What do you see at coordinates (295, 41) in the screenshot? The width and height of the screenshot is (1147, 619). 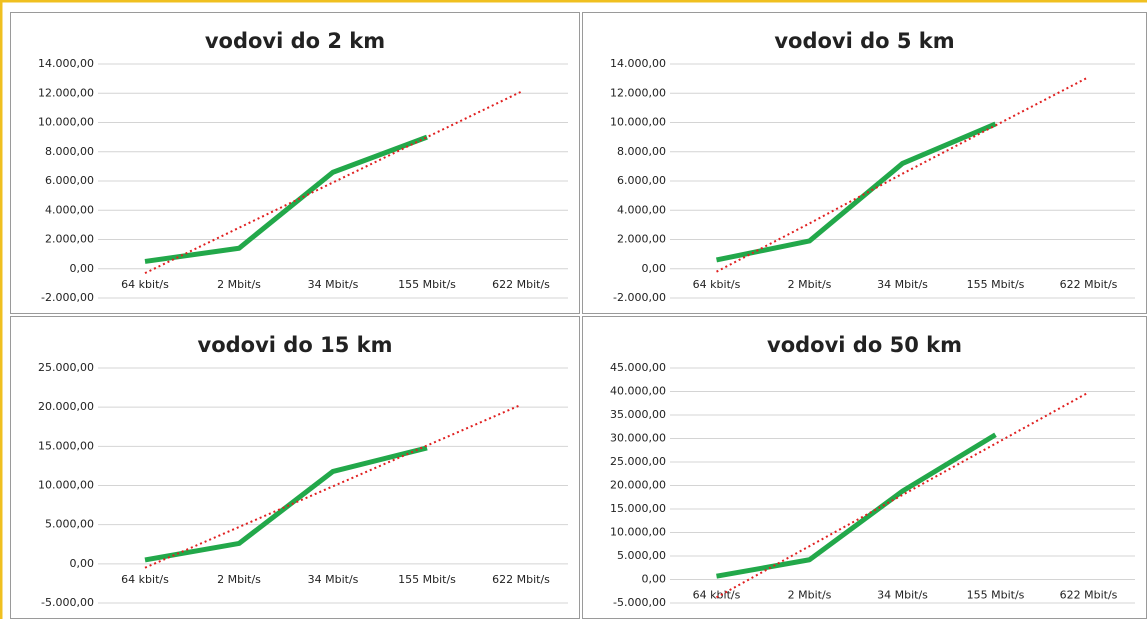 I see `chart-title: vodovi do 2 km` at bounding box center [295, 41].